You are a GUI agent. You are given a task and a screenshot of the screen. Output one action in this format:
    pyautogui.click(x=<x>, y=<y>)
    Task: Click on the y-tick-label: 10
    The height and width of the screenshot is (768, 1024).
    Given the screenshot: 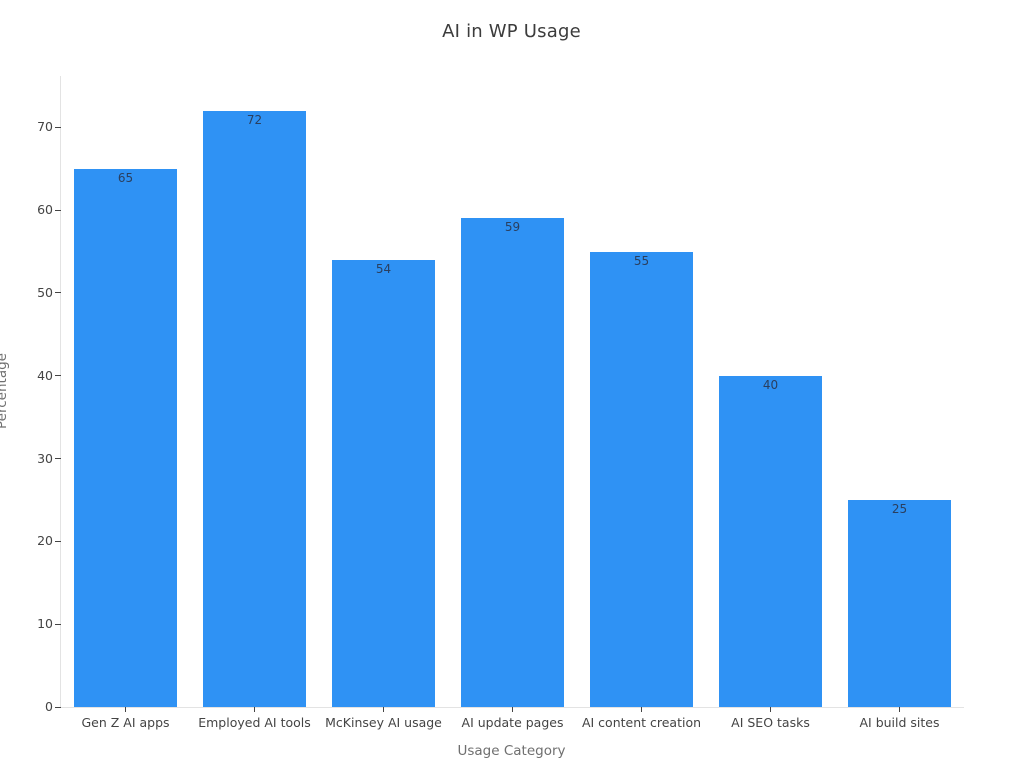 What is the action you would take?
    pyautogui.click(x=45, y=623)
    